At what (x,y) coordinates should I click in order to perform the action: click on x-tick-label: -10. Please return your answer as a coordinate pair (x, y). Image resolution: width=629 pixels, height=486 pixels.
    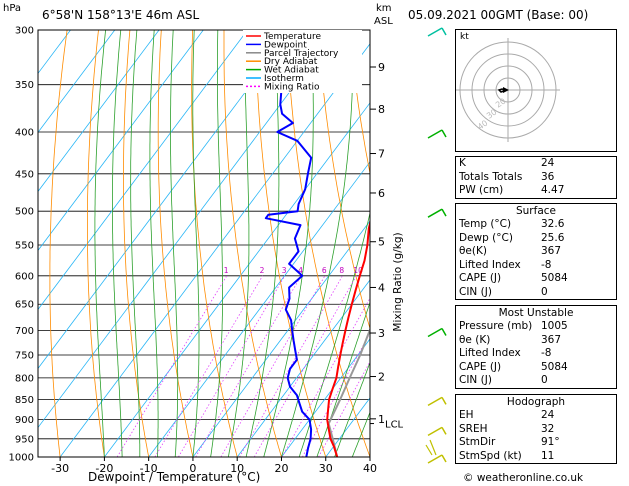
    Looking at the image, I should click on (149, 468).